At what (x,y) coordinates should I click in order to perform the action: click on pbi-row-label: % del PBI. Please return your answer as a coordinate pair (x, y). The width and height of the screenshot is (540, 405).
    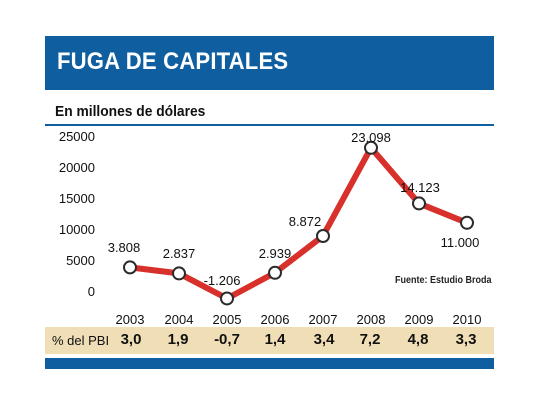
    Looking at the image, I should click on (81, 340).